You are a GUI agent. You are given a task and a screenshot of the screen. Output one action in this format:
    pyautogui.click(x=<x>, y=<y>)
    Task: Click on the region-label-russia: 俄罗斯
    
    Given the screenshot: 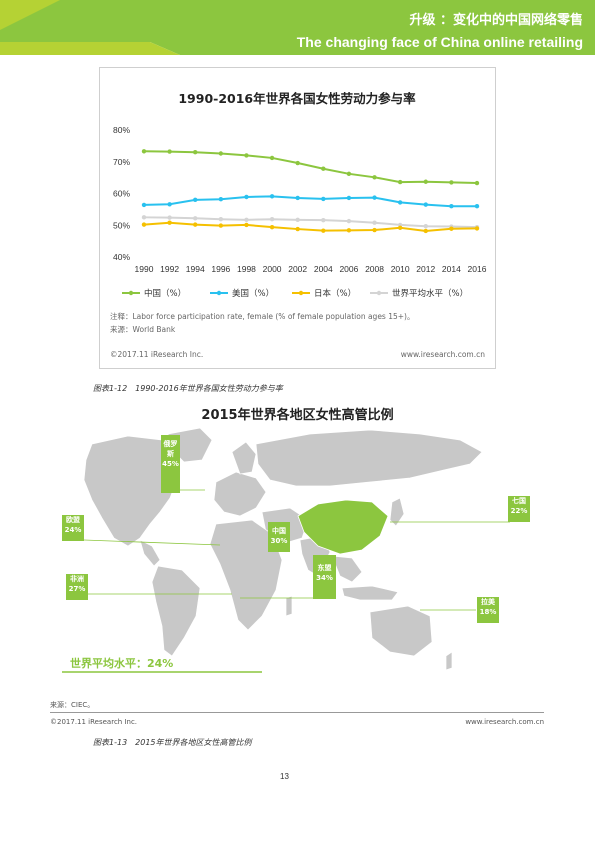 What is the action you would take?
    pyautogui.click(x=170, y=449)
    